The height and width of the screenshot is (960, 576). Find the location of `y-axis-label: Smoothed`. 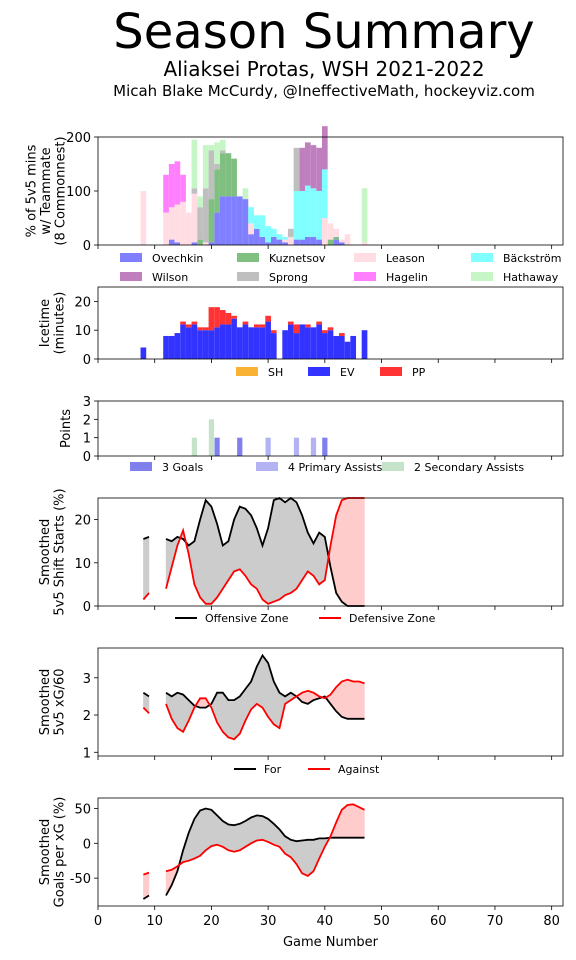

y-axis-label: Smoothed is located at coordinates (45, 702).